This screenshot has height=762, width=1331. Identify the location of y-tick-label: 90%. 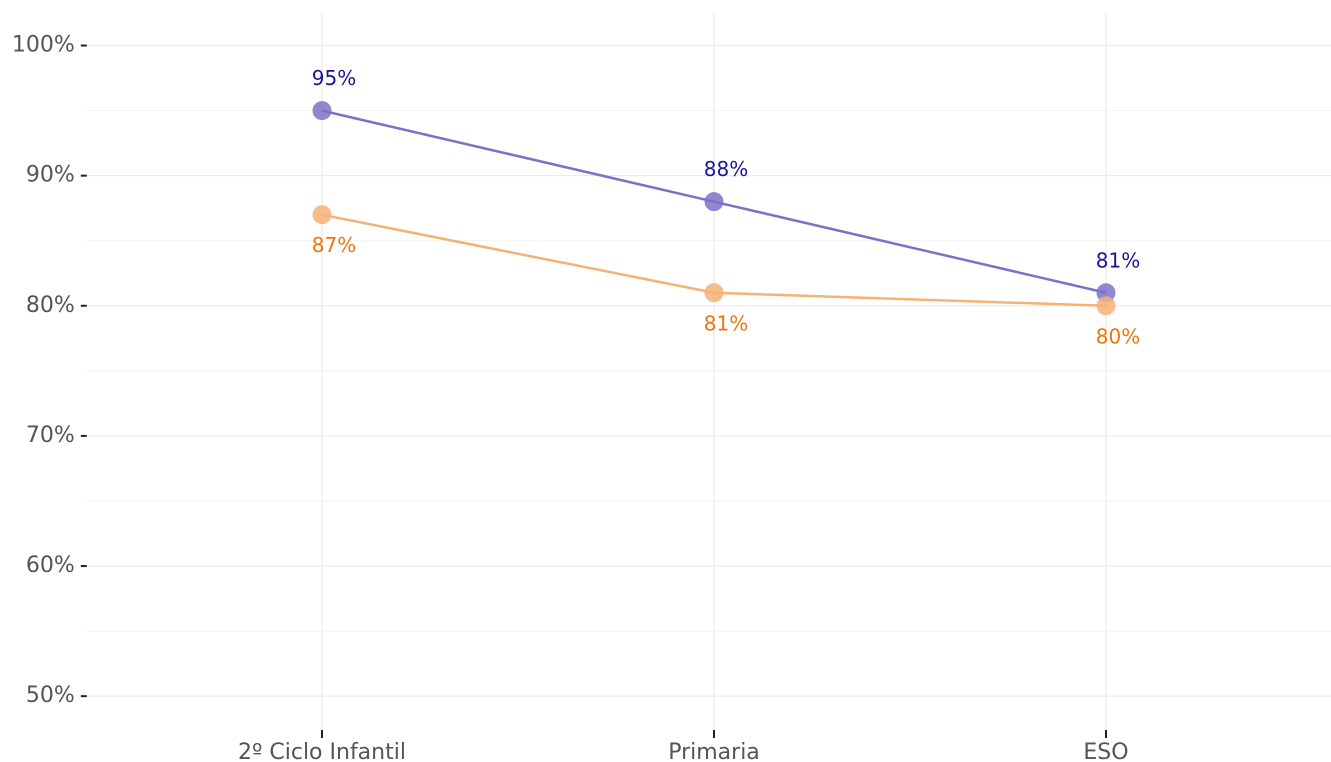
(50, 175).